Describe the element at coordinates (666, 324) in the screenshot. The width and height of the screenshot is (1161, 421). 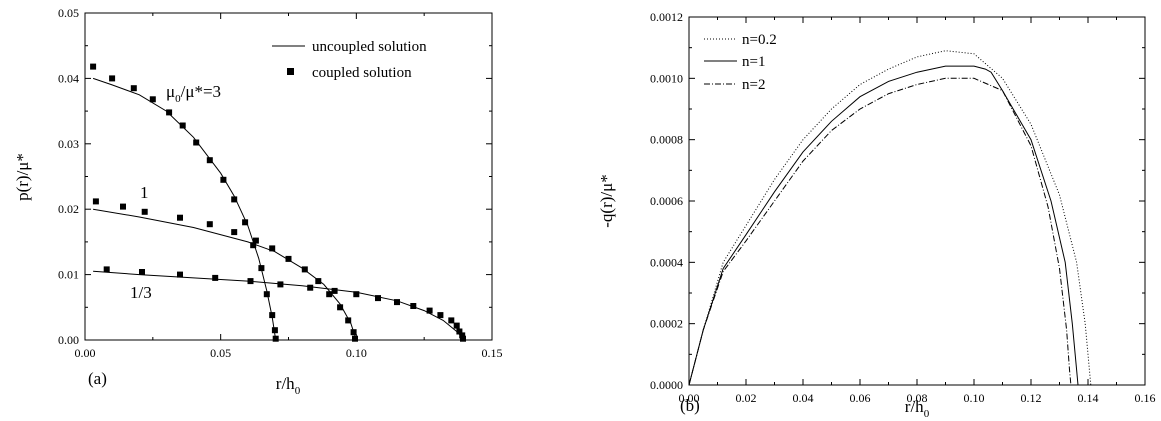
I see `y-tick-label-b: 0.0002` at that location.